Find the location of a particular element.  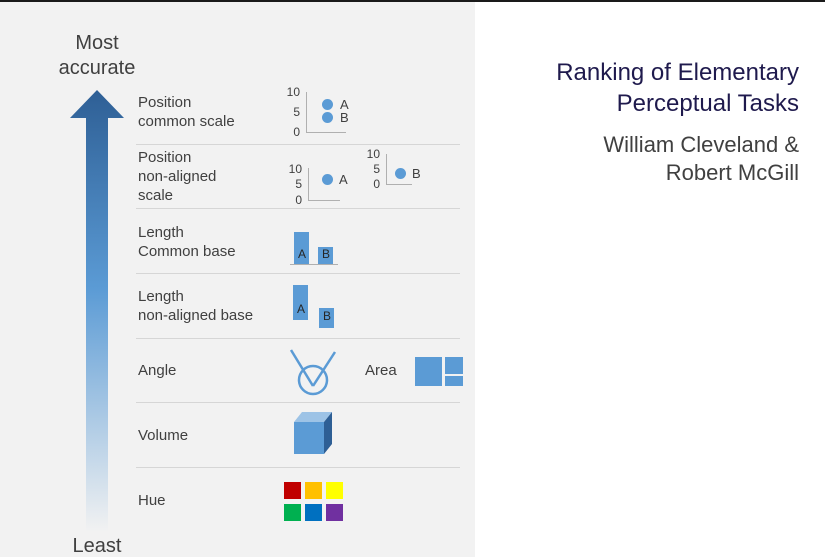

task-position-common-scale: Position common scale is located at coordinates (186, 112).